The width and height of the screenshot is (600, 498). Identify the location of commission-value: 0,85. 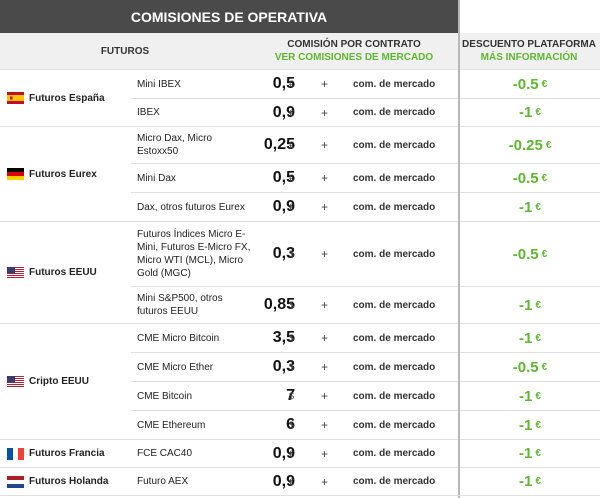
(279, 304).